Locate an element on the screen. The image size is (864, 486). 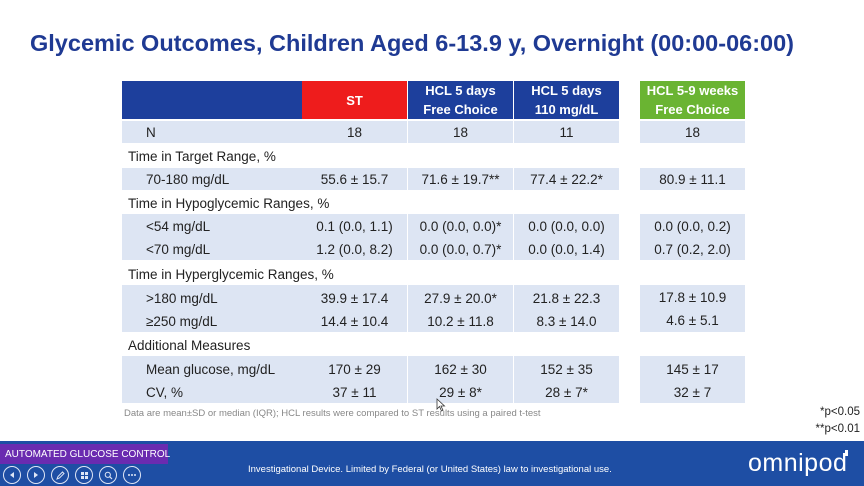
row-lt70-st: 1.2 (0.0, 8.2) is located at coordinates (354, 249).